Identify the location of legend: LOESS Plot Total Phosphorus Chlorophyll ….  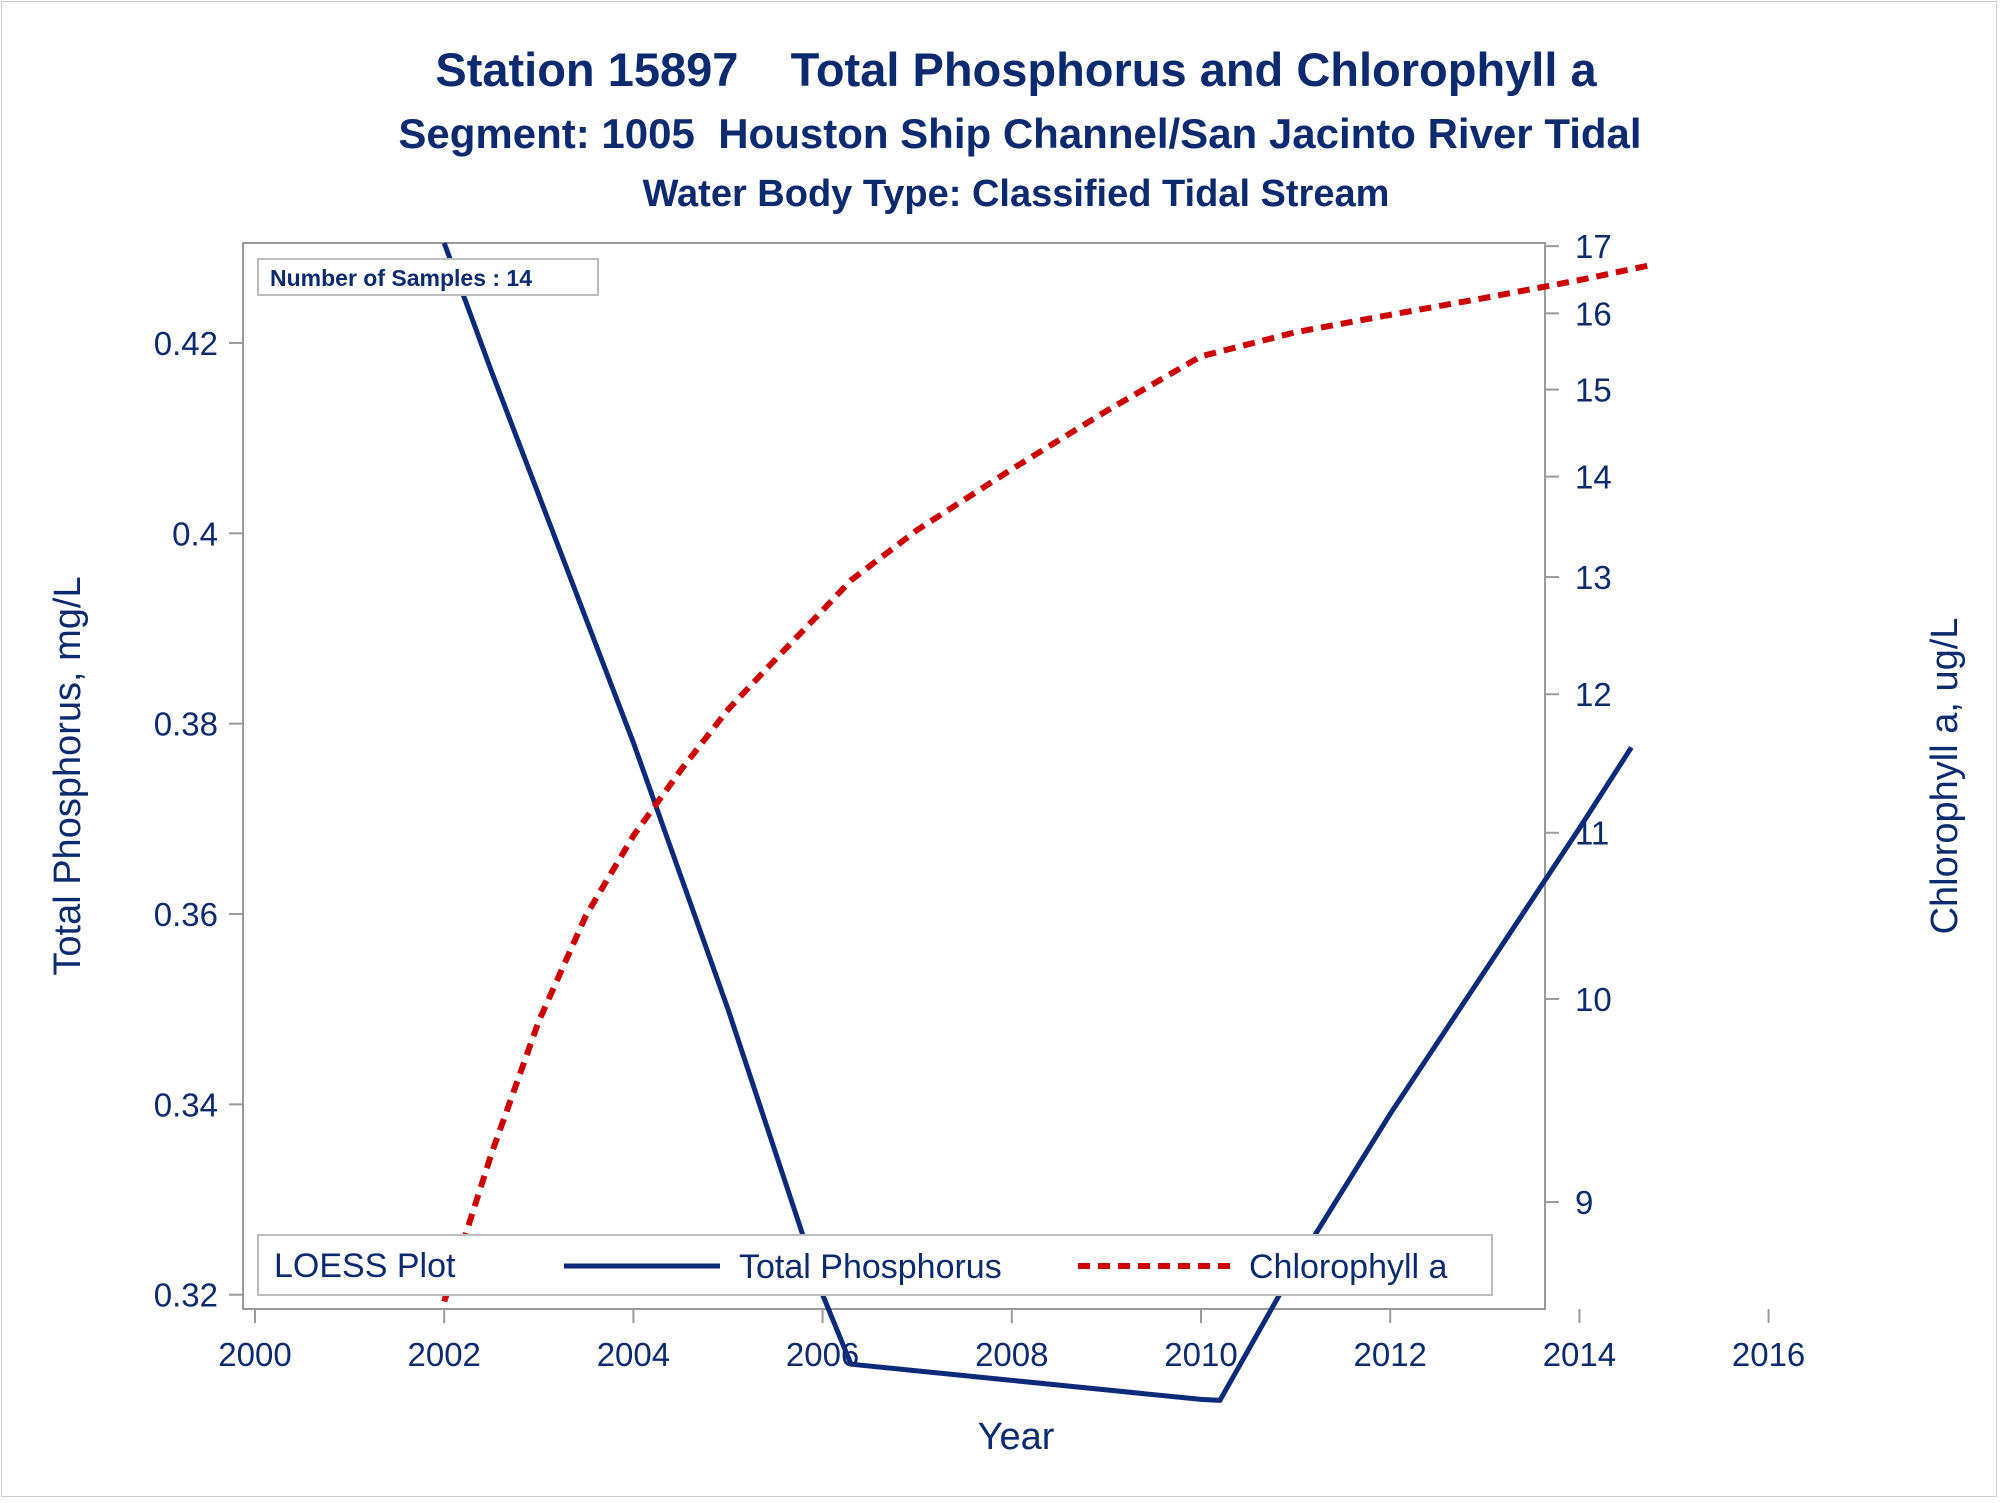
(875, 1265).